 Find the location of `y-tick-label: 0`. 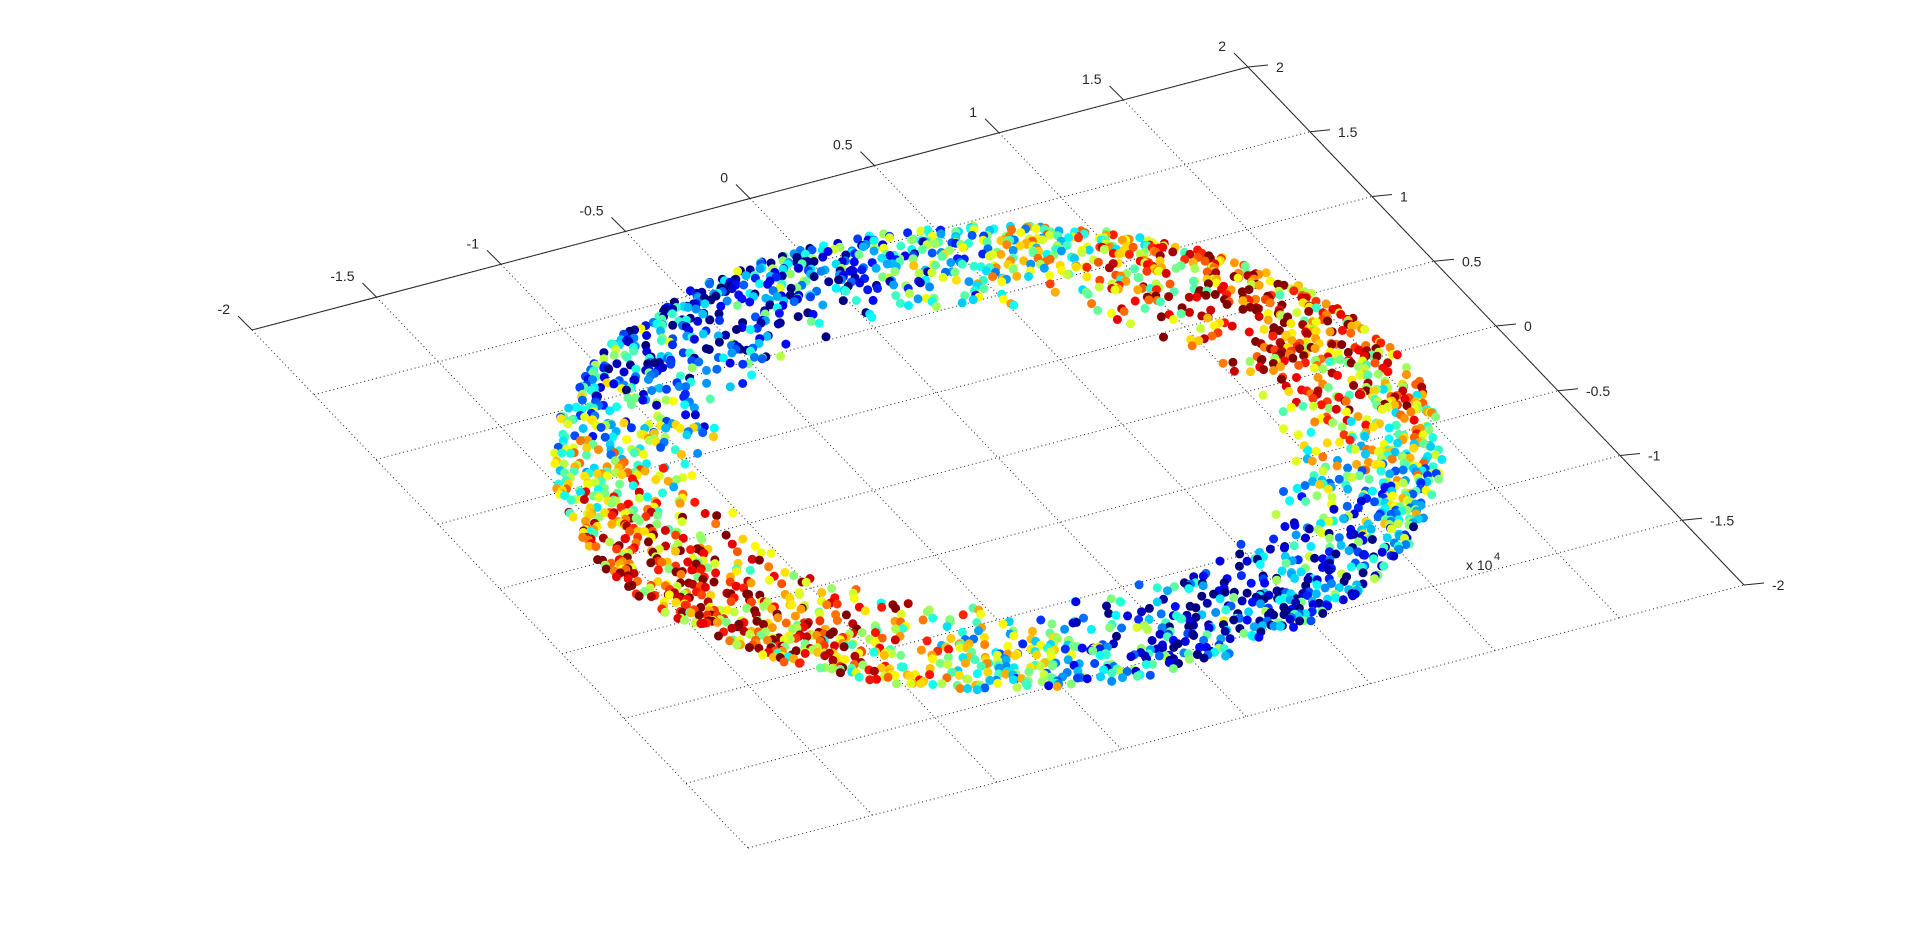

y-tick-label: 0 is located at coordinates (1528, 326).